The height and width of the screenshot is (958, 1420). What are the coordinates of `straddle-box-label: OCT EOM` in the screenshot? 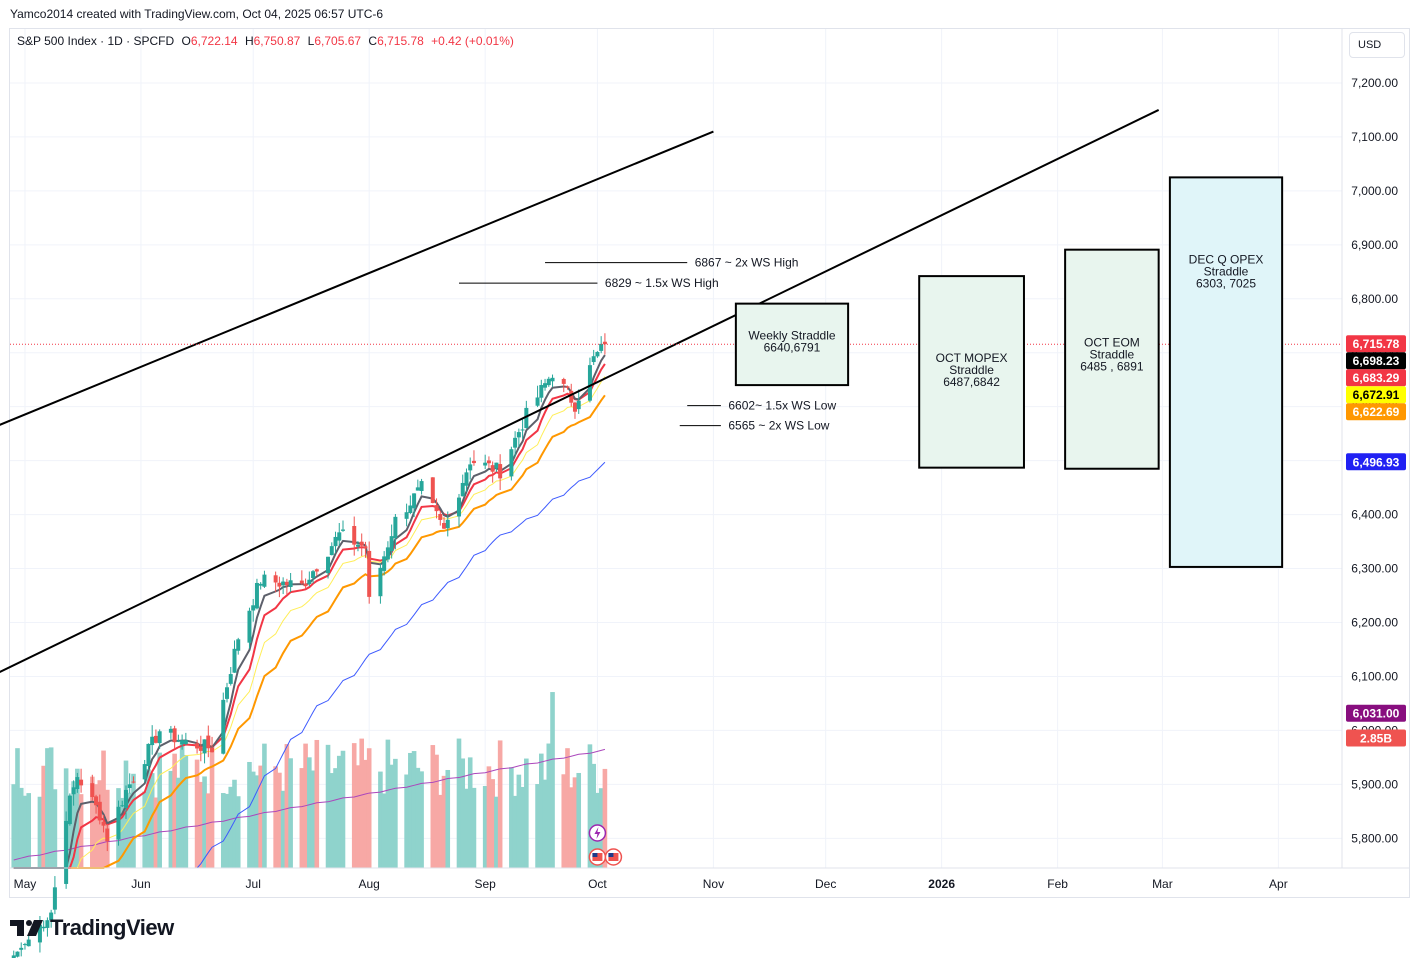 It's located at (1112, 343).